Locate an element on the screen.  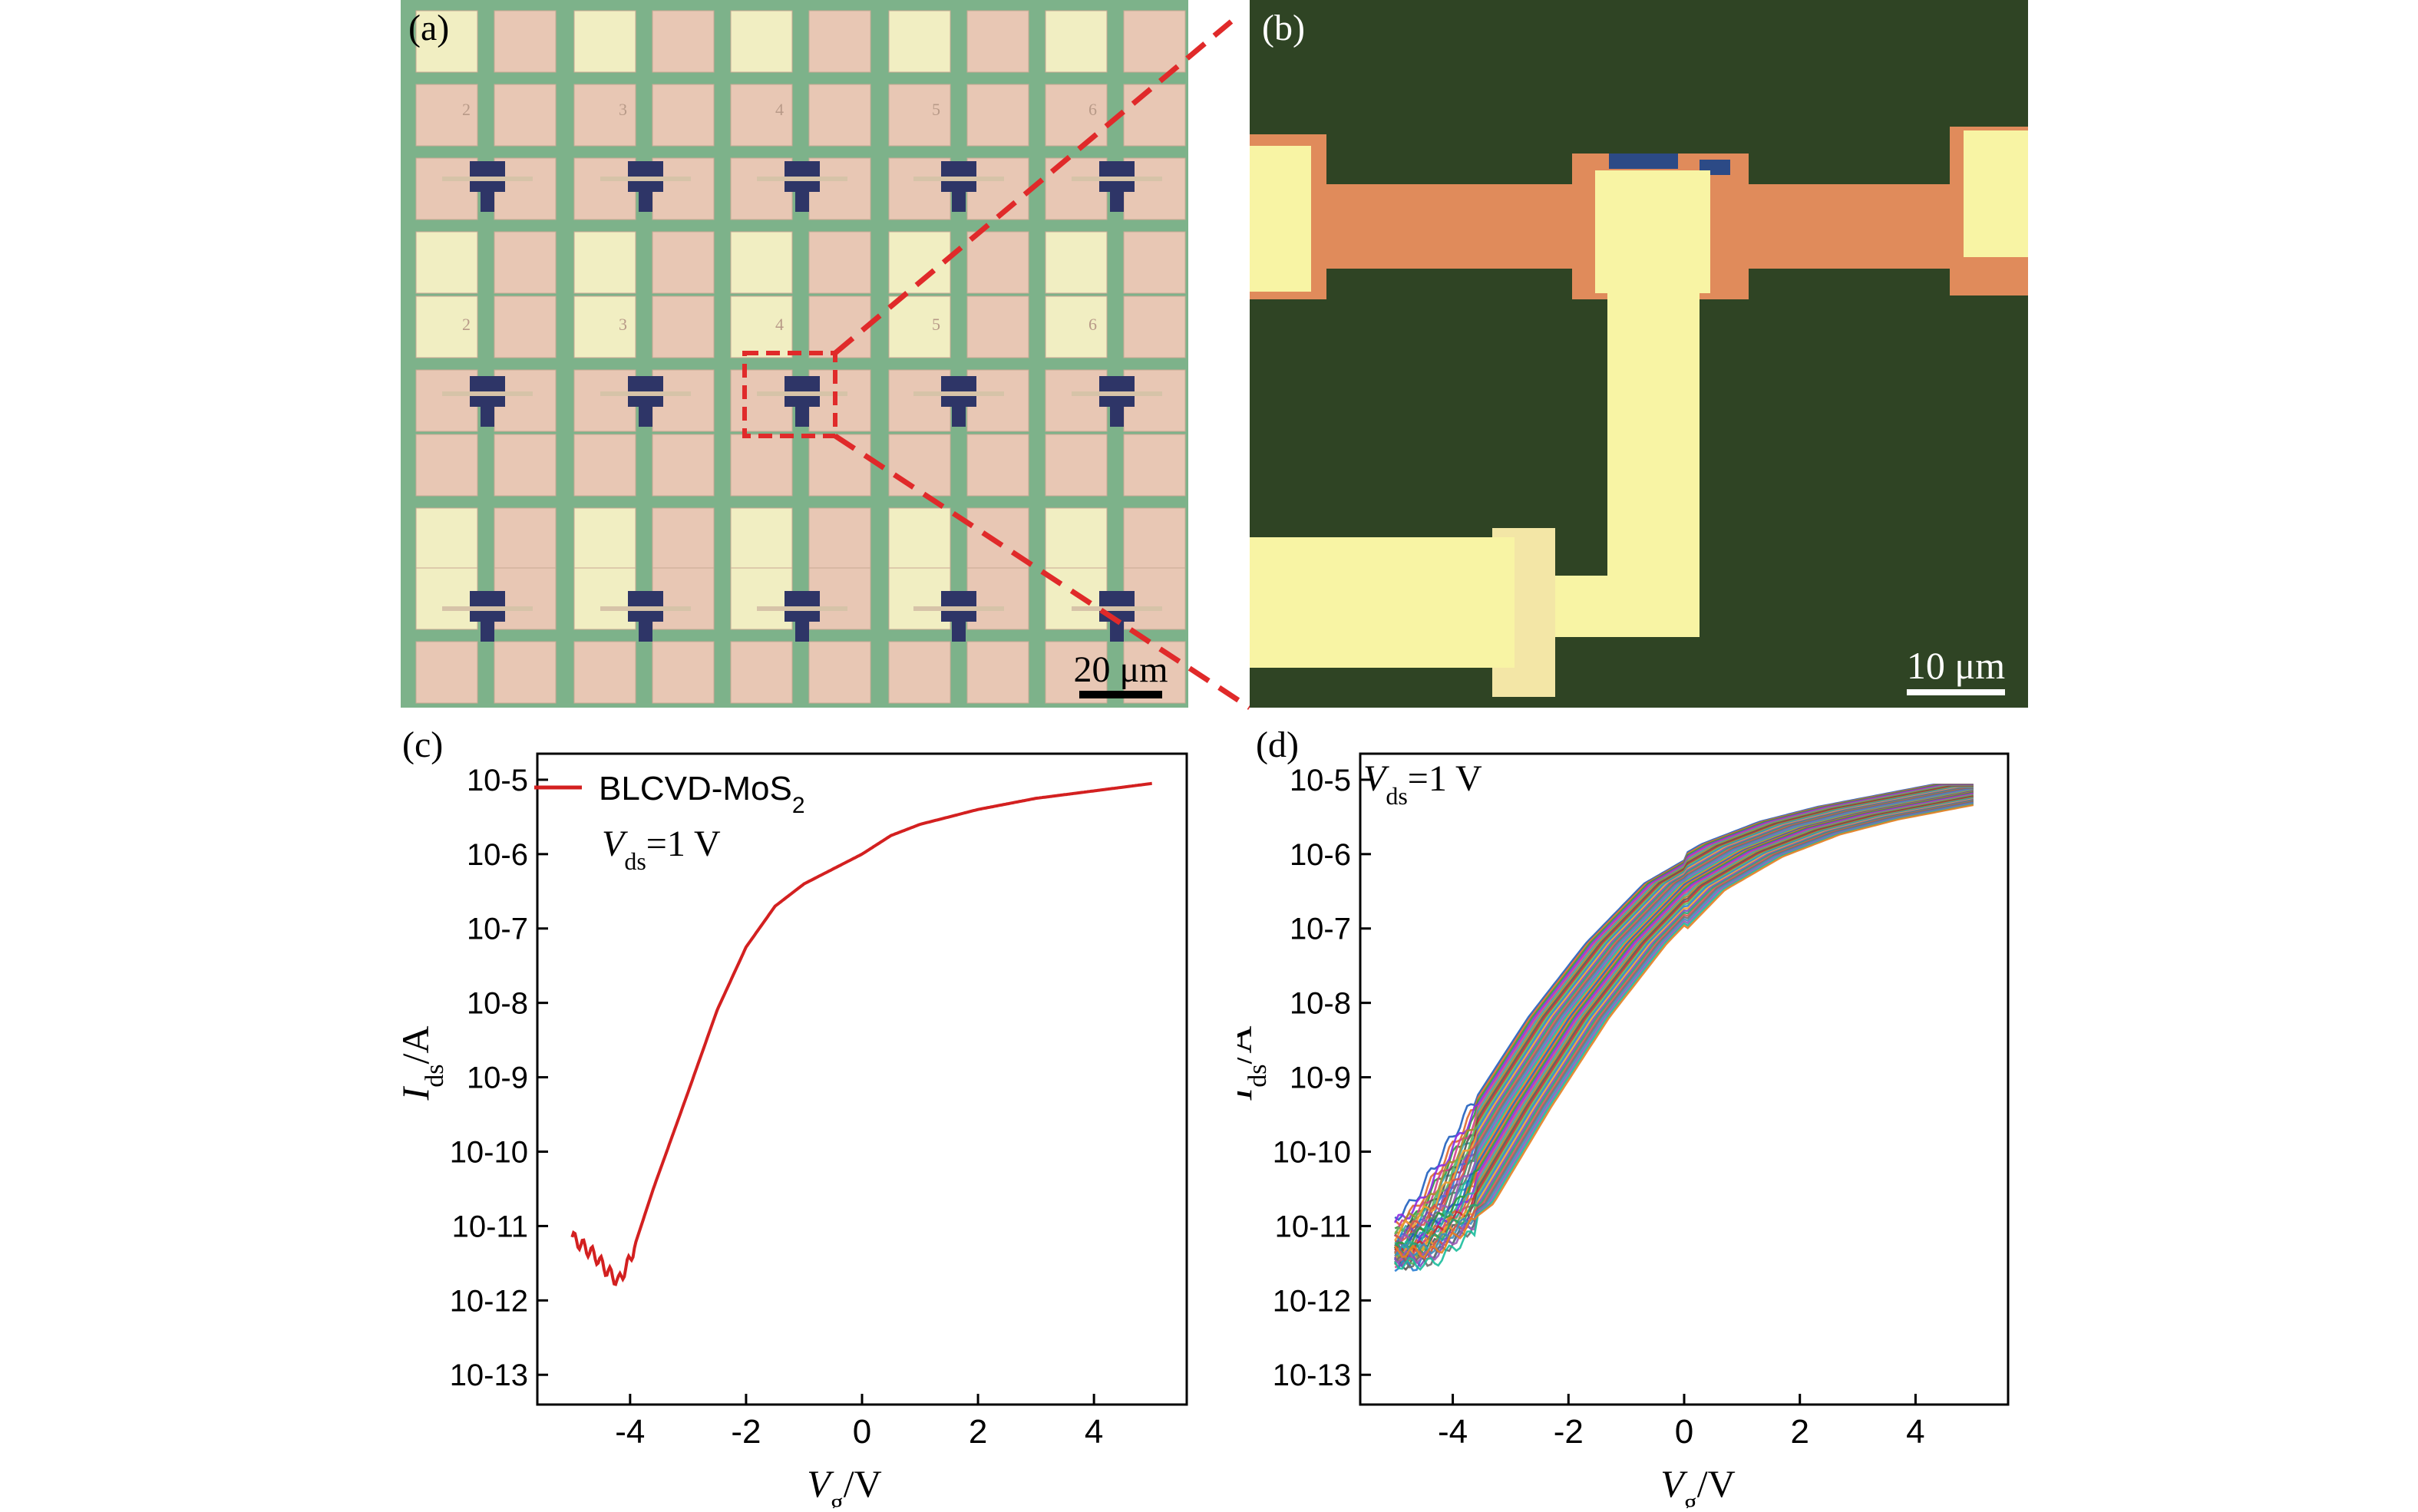
y-tick-label: 10-11 is located at coordinates (1313, 1227).